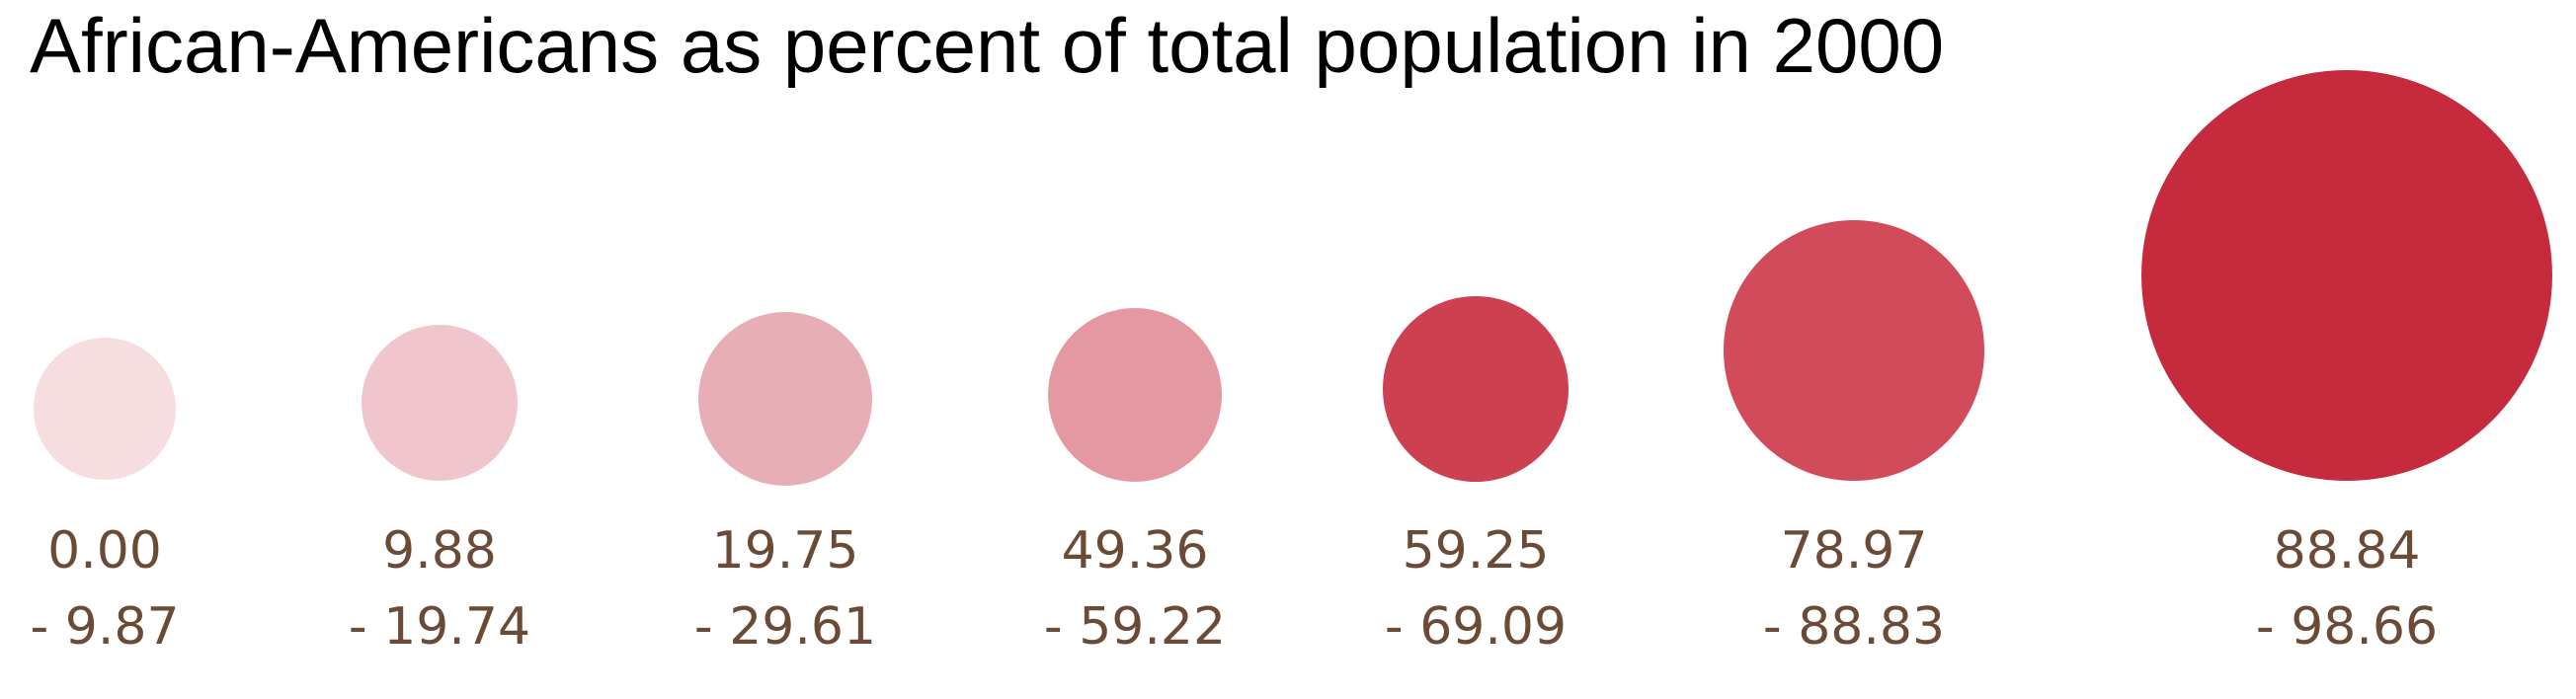 The image size is (2576, 699). What do you see at coordinates (1135, 551) in the screenshot?
I see `range-from-label-4: 49.36` at bounding box center [1135, 551].